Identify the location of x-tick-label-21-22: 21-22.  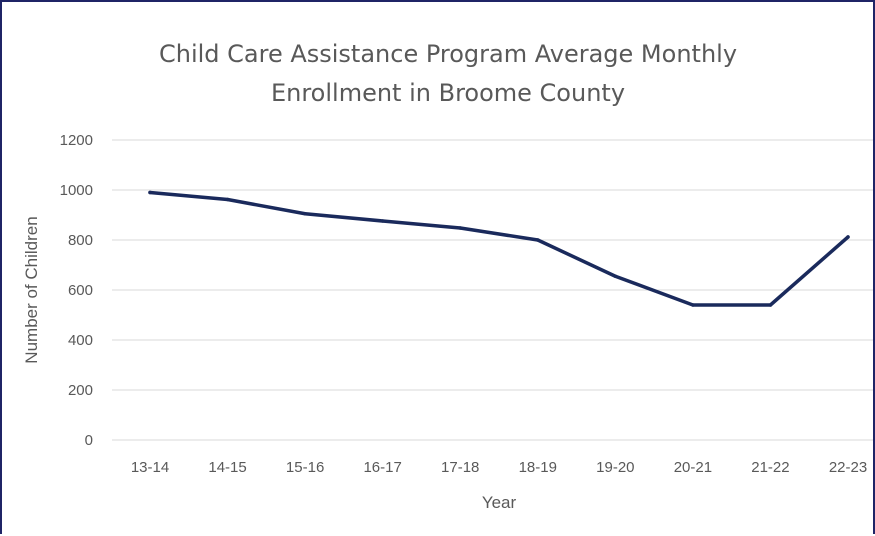
(770, 467).